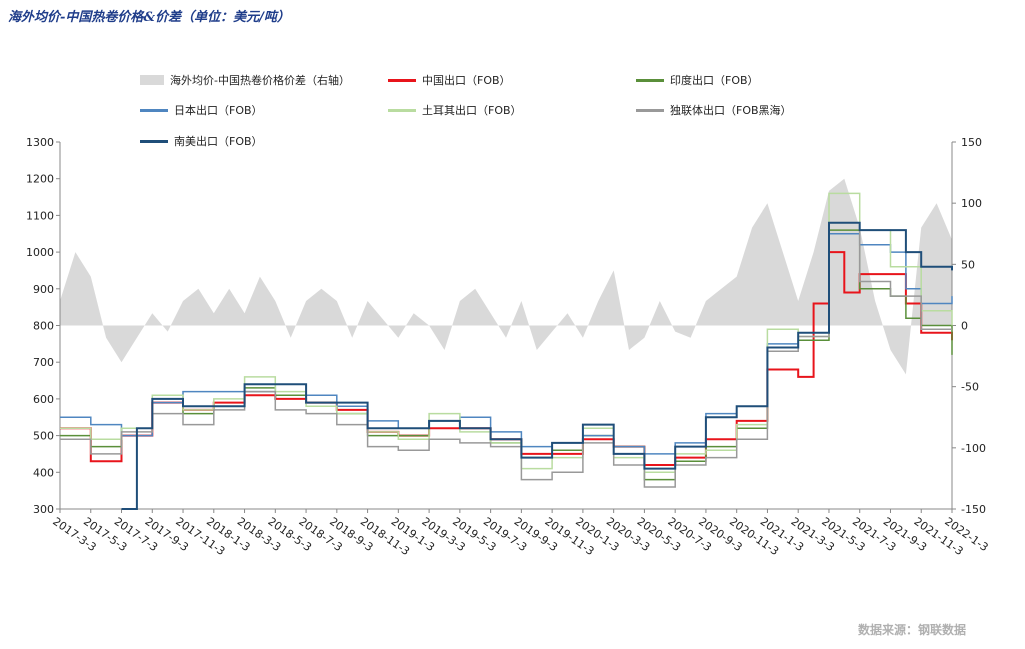  I want to click on legend-item-turkey: 土耳其出口（FOB）, so click(455, 110).